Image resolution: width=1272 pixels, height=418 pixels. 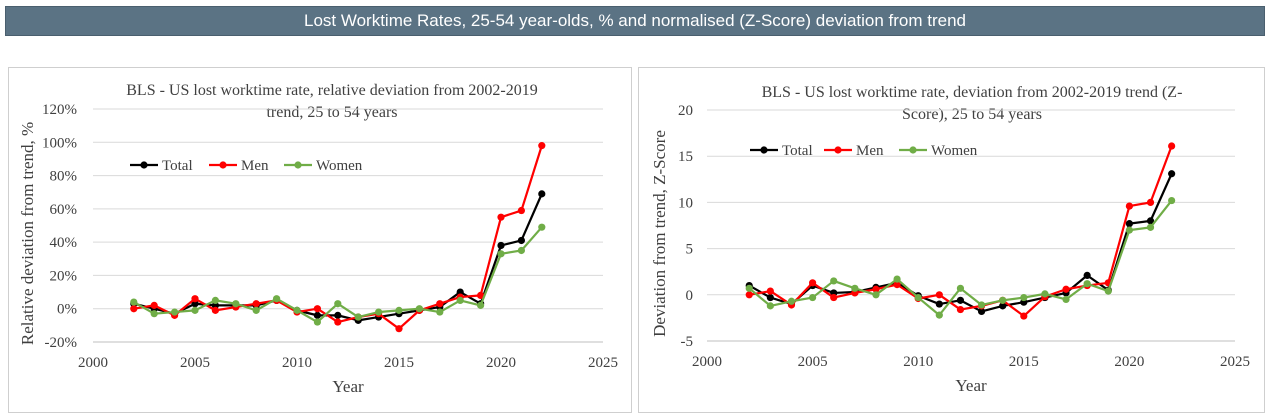 I want to click on chart-title-line: trend, 25 to 54 years, so click(x=331, y=112).